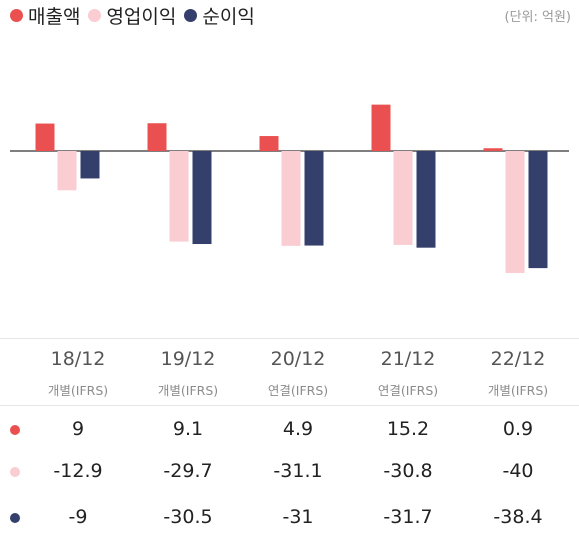  Describe the element at coordinates (298, 471) in the screenshot. I see `table-cell: -31.1` at that location.